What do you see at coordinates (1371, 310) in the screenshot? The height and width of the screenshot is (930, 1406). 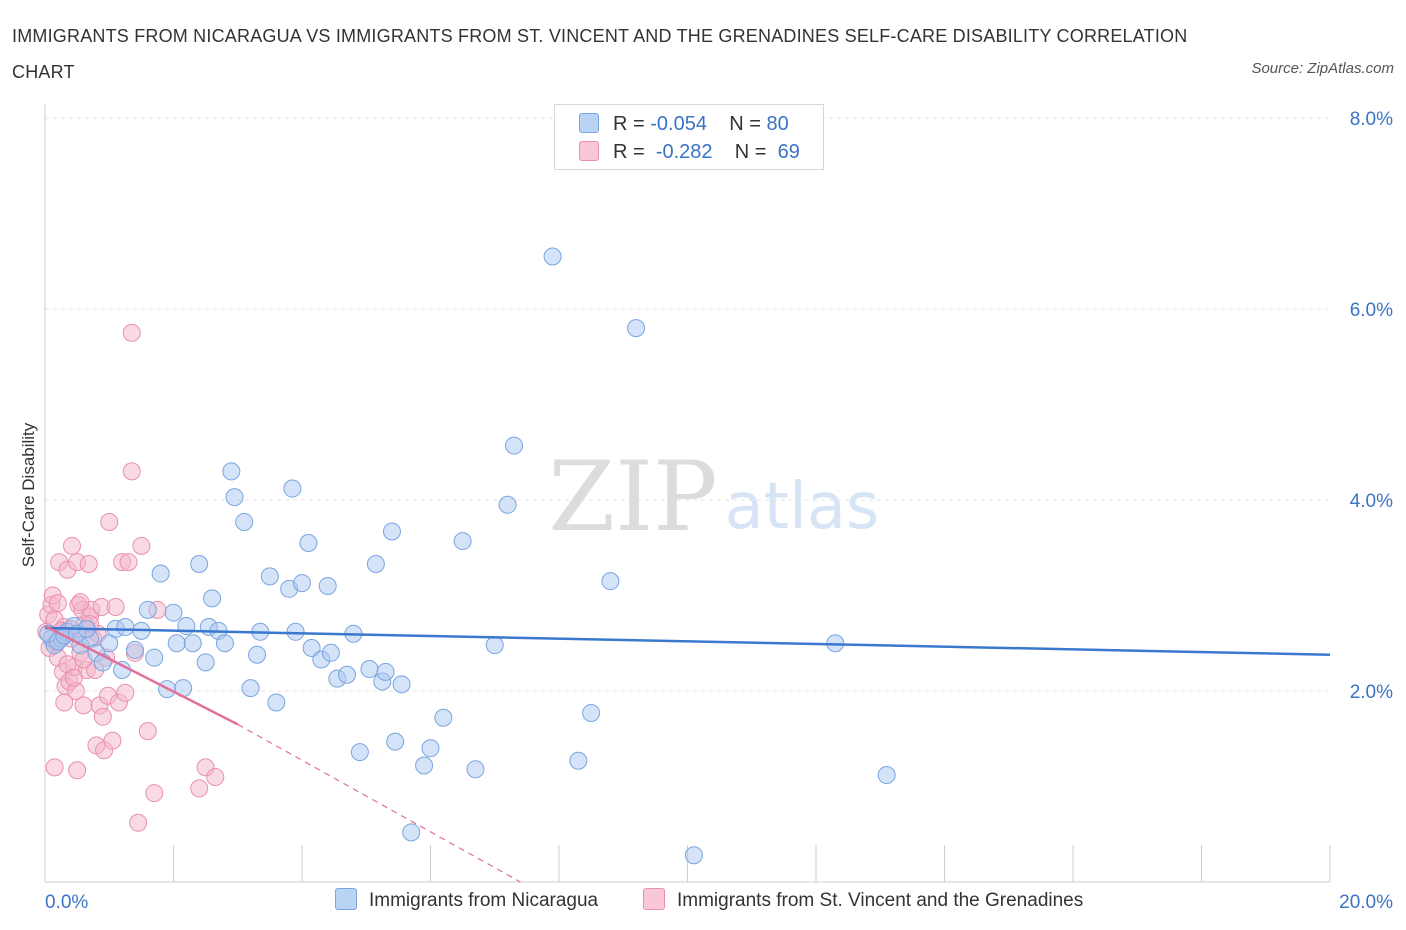 I see `y-tick-label: 6.0%` at bounding box center [1371, 310].